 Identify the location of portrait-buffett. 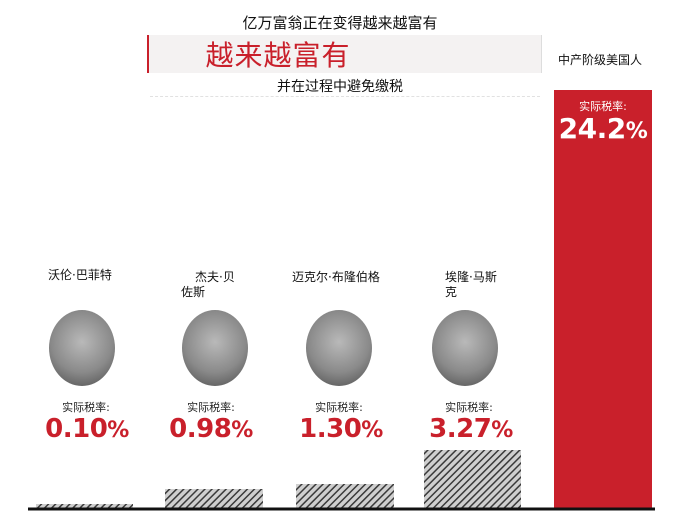
(82, 348).